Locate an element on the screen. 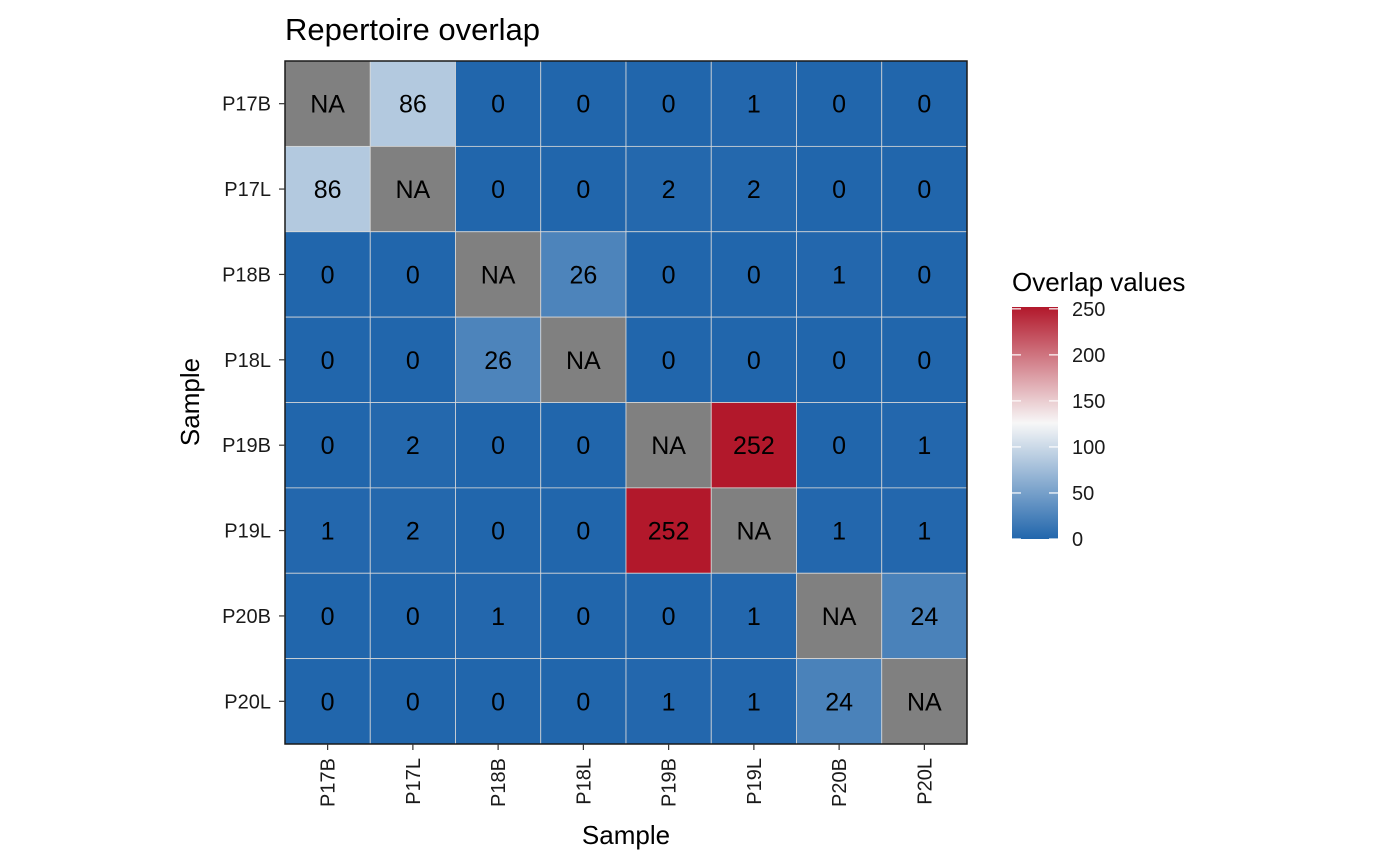  y-tick-label: P20L is located at coordinates (247, 702).